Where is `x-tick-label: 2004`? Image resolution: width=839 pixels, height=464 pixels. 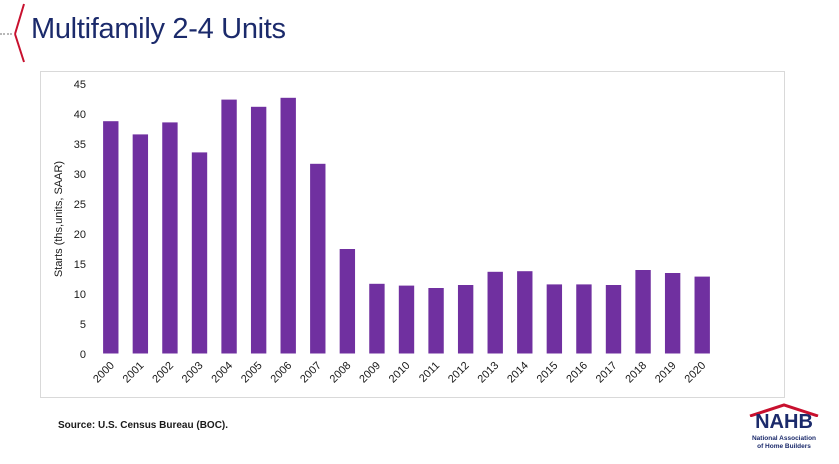 x-tick-label: 2004 is located at coordinates (222, 373).